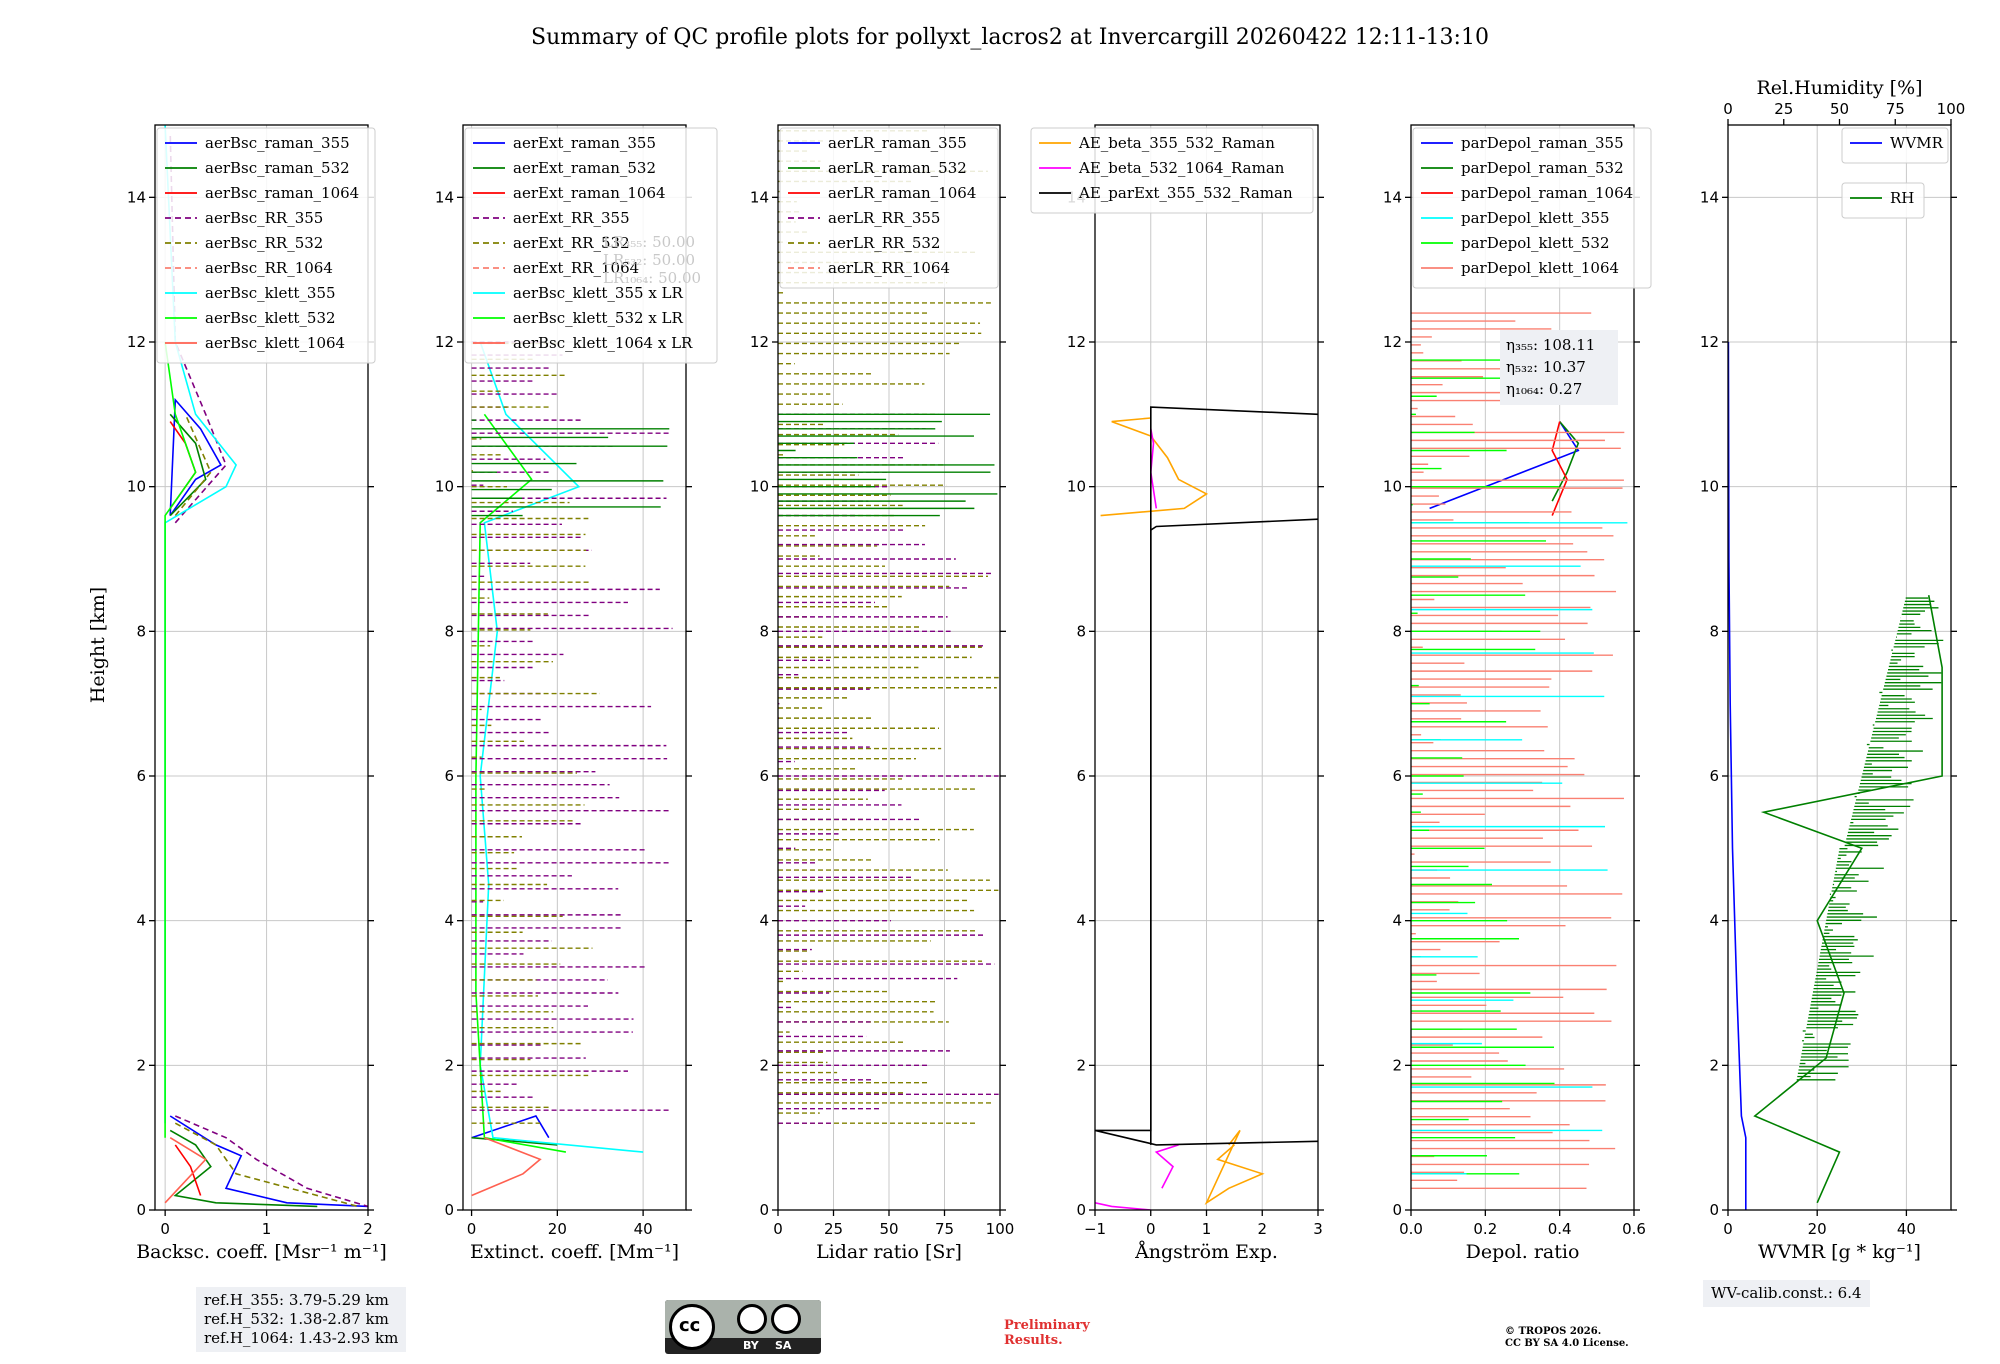 The height and width of the screenshot is (1364, 2000). I want to click on rh-tick-label: 100, so click(1951, 109).